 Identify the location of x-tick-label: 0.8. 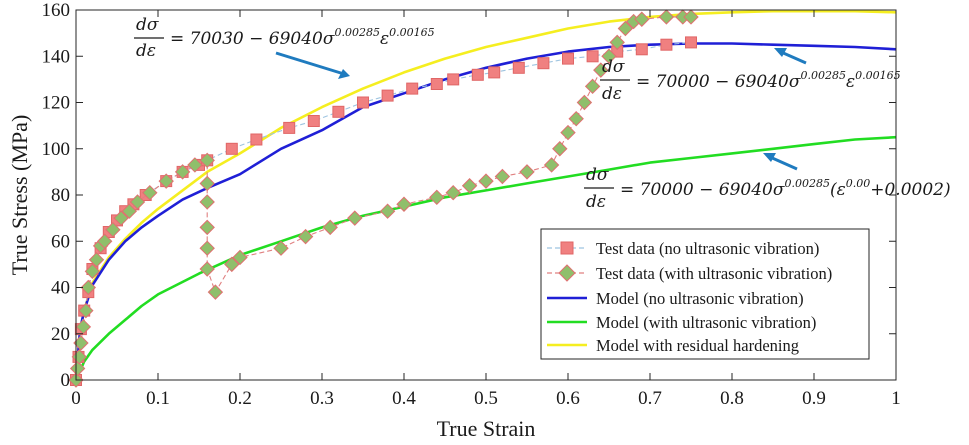
(732, 398).